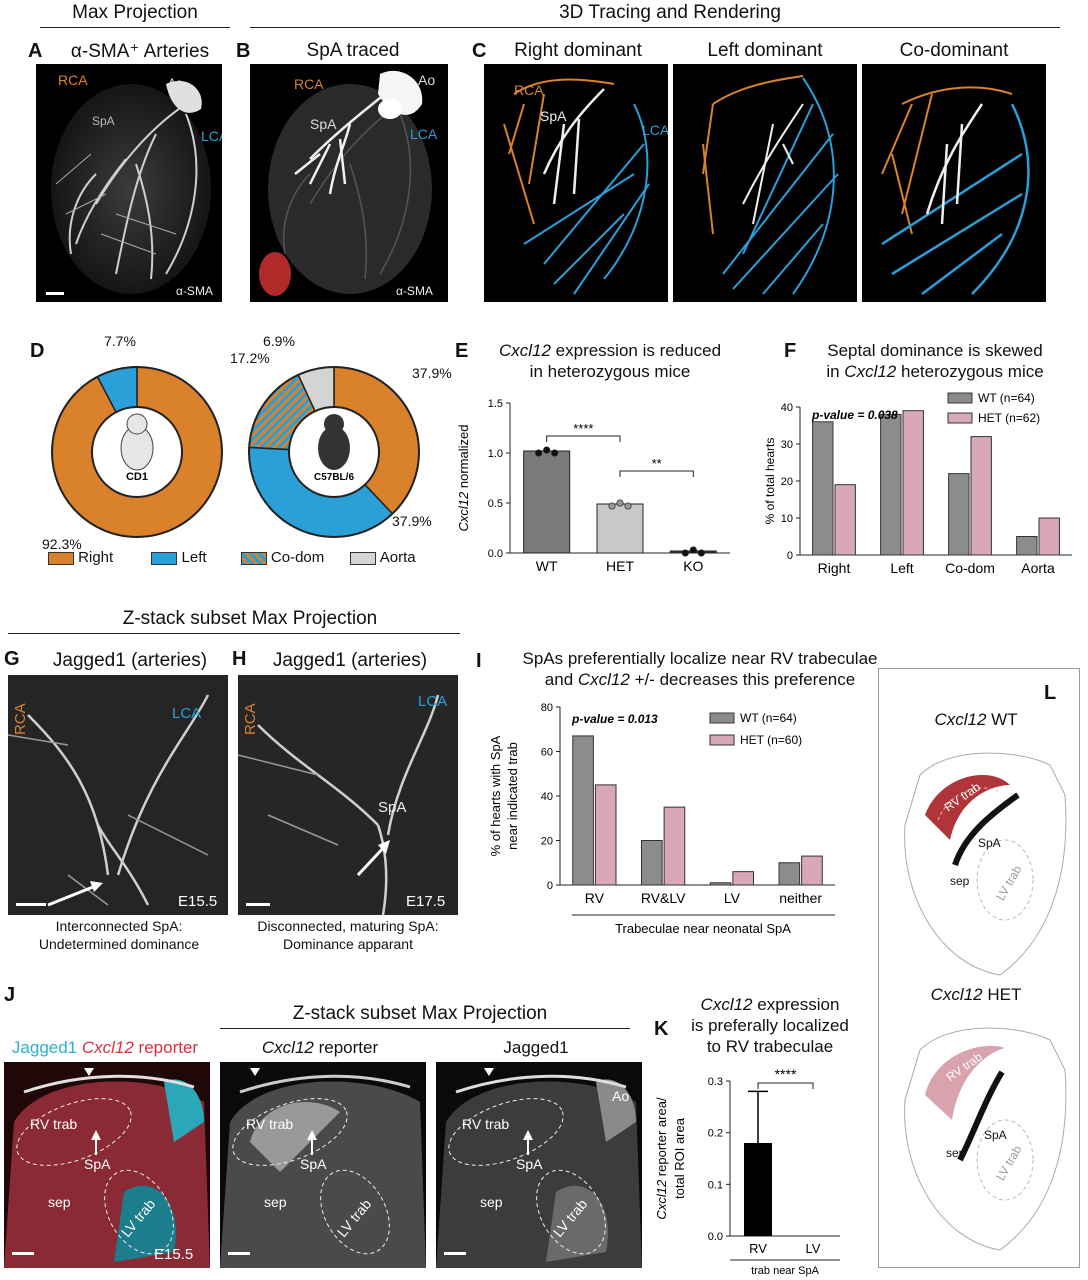 The height and width of the screenshot is (1280, 1088). I want to click on panel-j-title-reporter: Cxcl12 reporter, so click(320, 1047).